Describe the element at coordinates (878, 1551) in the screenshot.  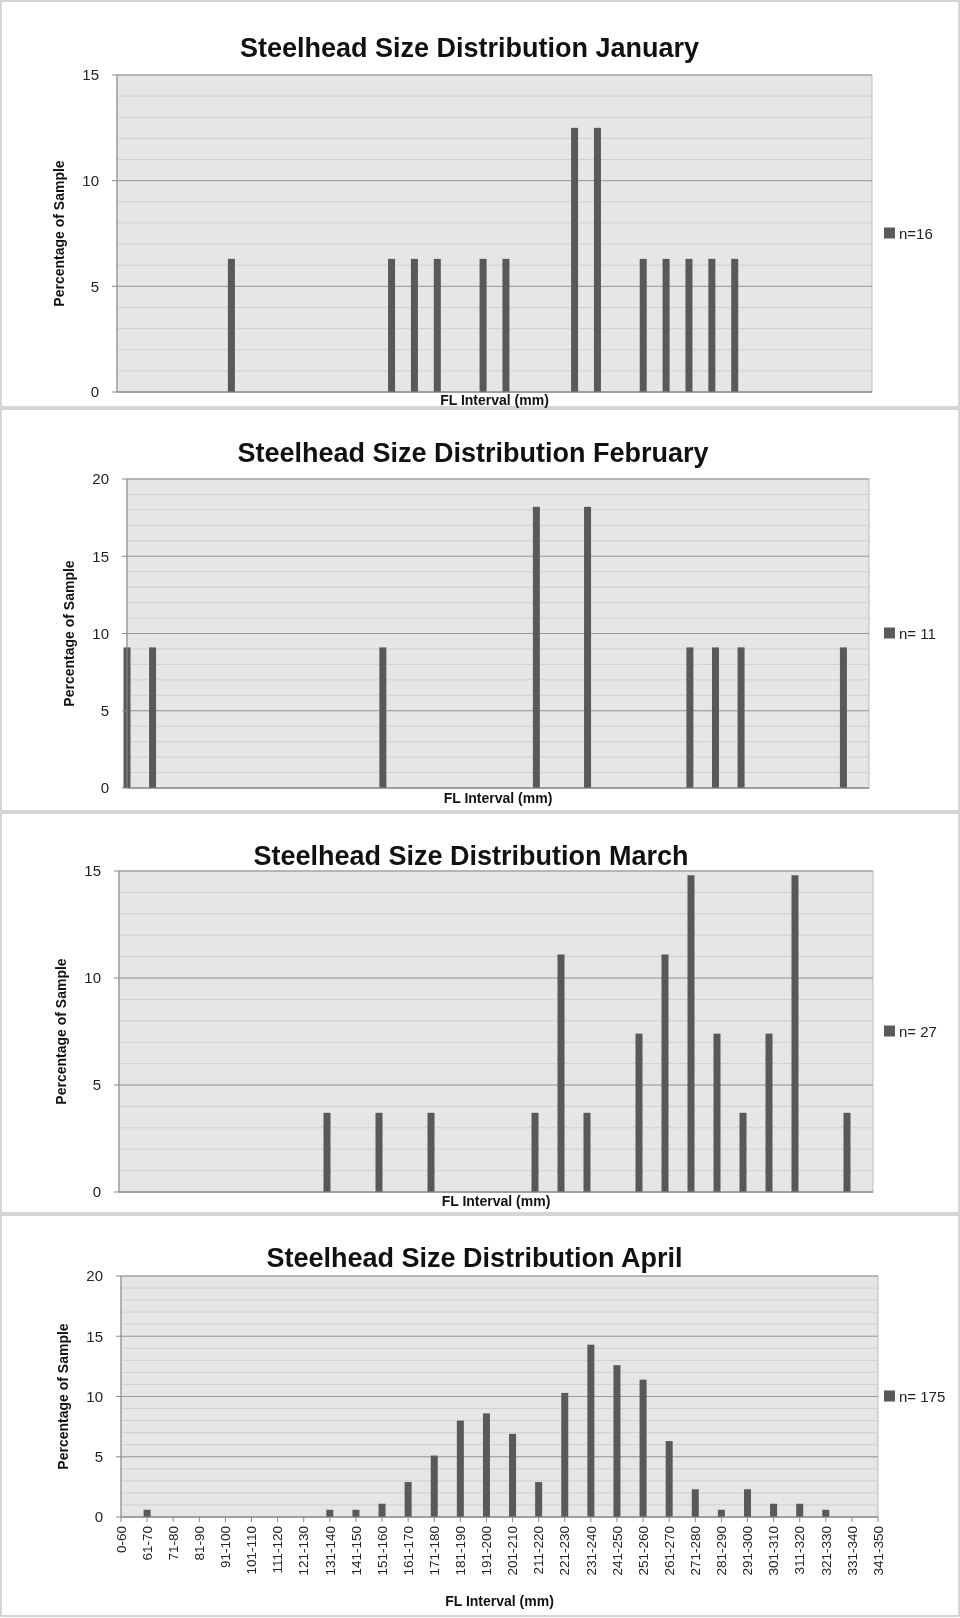
I see `x-tick-label: 341-350` at that location.